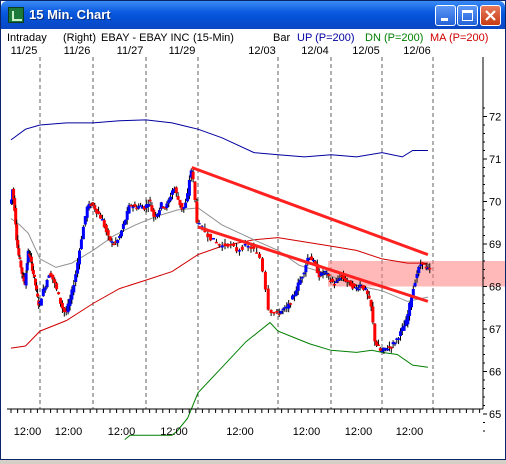 This screenshot has height=464, width=506. I want to click on price-tick-label: 65, so click(495, 415).